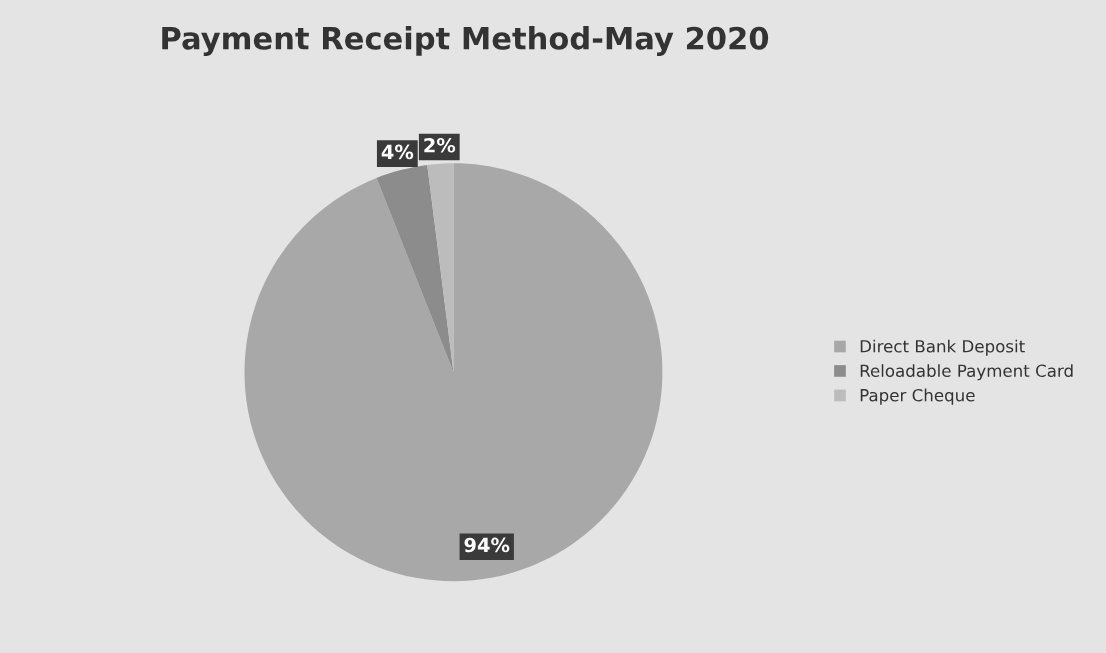 This screenshot has width=1106, height=653. I want to click on data-label: 2%, so click(440, 145).